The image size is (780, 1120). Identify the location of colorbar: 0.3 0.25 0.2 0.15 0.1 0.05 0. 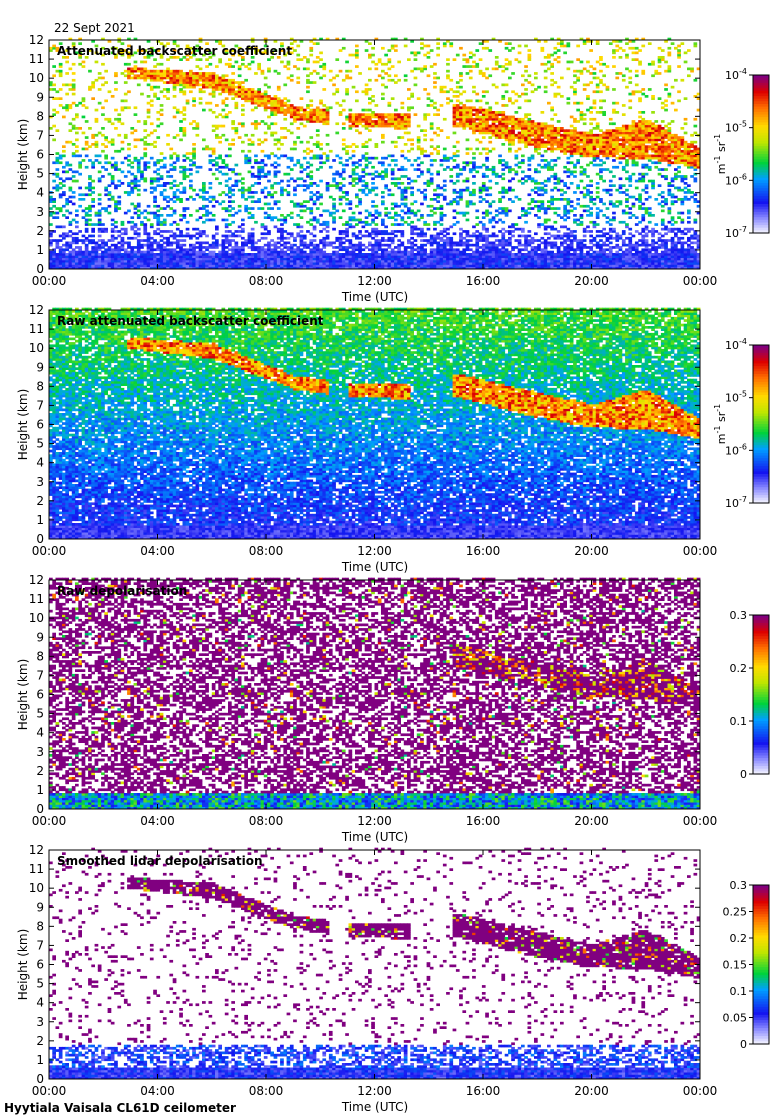
(746, 965).